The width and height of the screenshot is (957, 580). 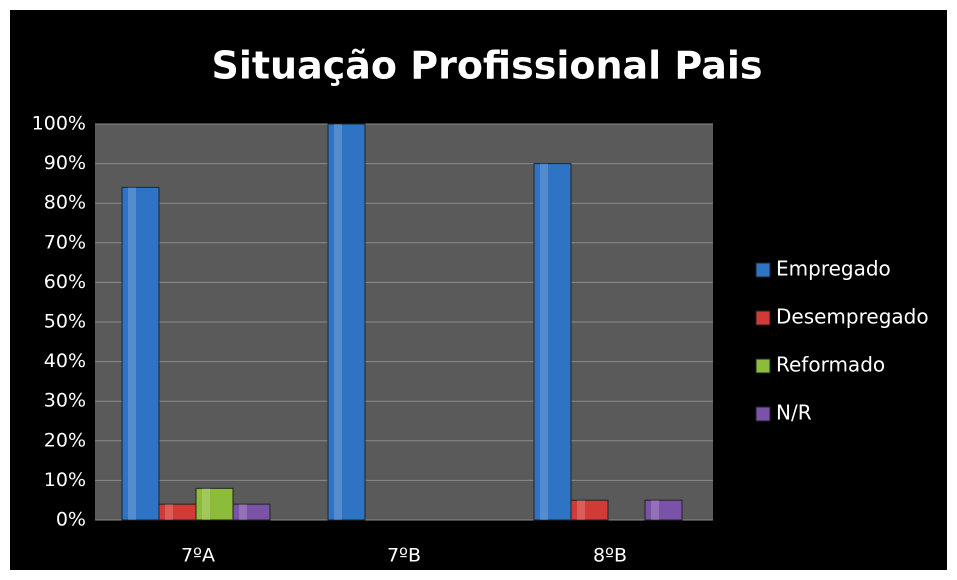 What do you see at coordinates (794, 413) in the screenshot?
I see `legend-label: N/R` at bounding box center [794, 413].